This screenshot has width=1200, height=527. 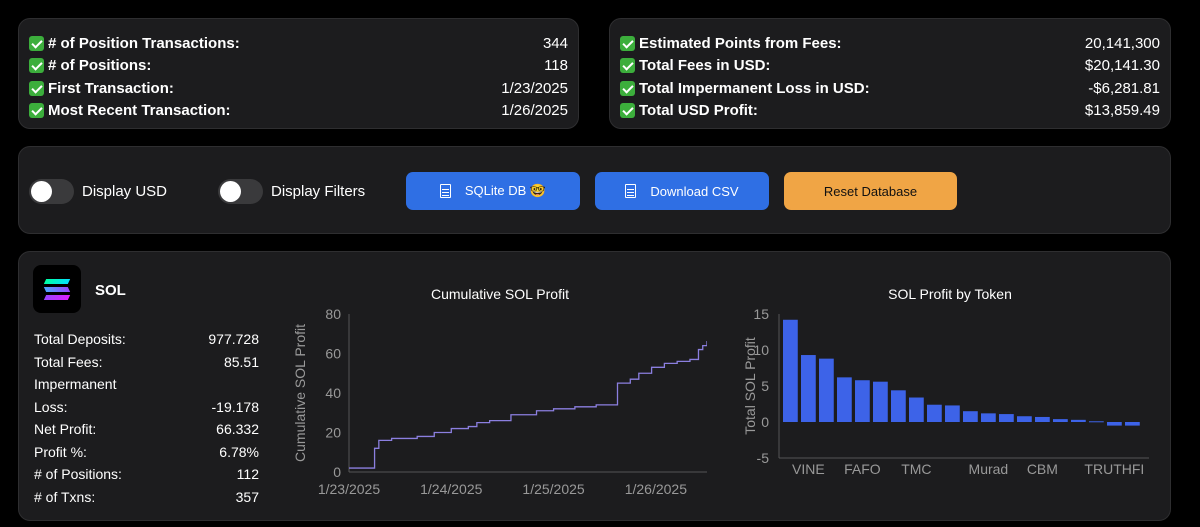 I want to click on sol-stat-label: Loss:, so click(x=51, y=406).